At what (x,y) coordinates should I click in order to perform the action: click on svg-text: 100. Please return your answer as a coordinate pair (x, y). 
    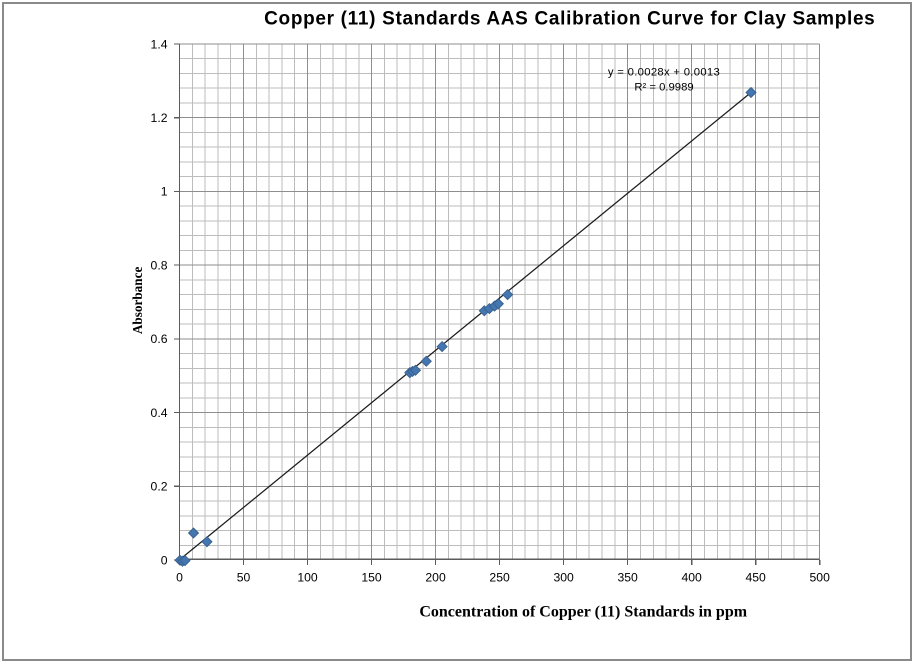
    Looking at the image, I should click on (307, 578).